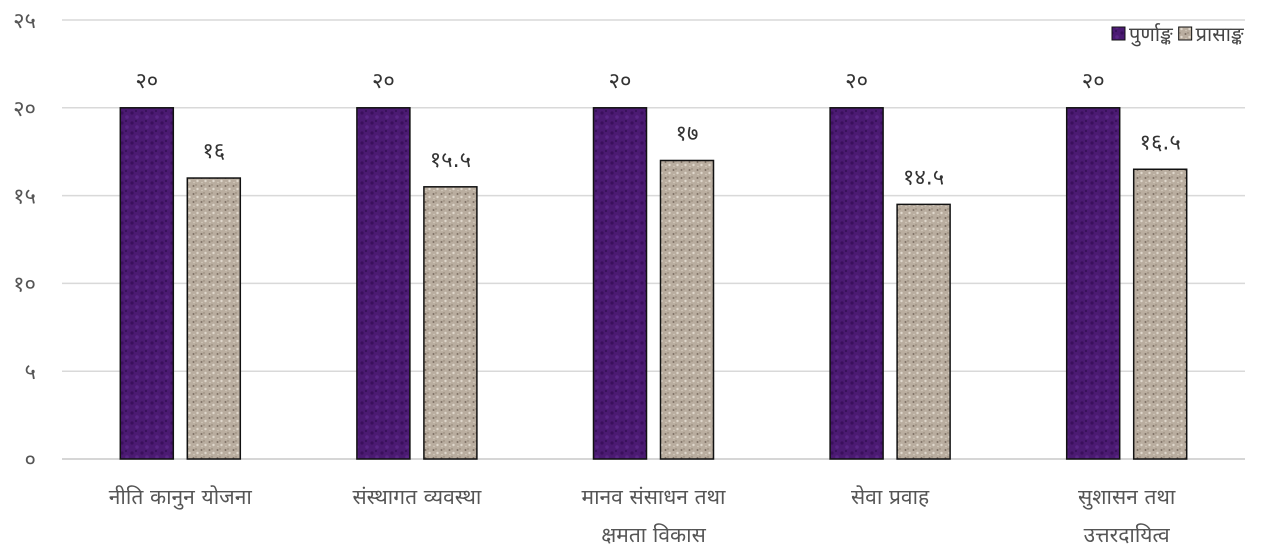 The width and height of the screenshot is (1283, 553). What do you see at coordinates (1127, 535) in the screenshot?
I see `x-category-label: उत्तरदायित्व` at bounding box center [1127, 535].